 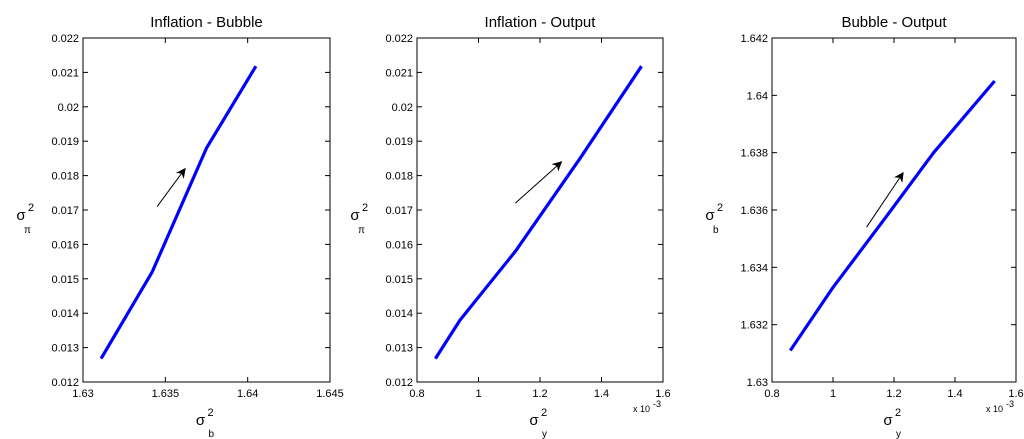 I want to click on y-tick-label: 1.634, so click(x=754, y=268).